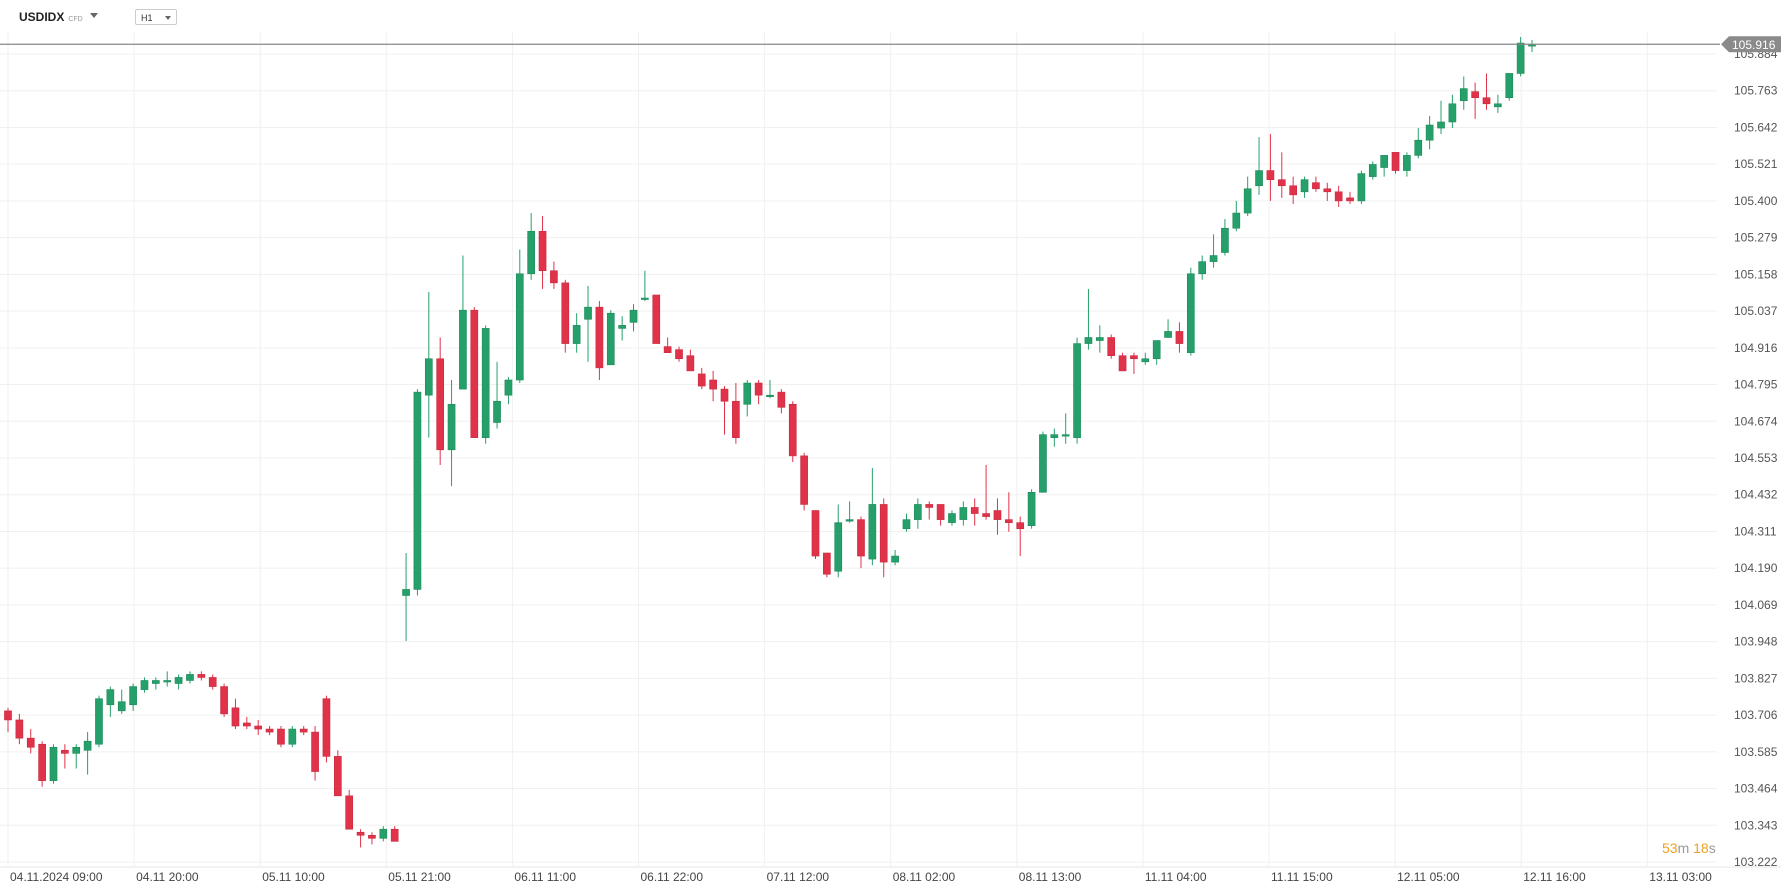  I want to click on instrument-type: CFD, so click(75, 19).